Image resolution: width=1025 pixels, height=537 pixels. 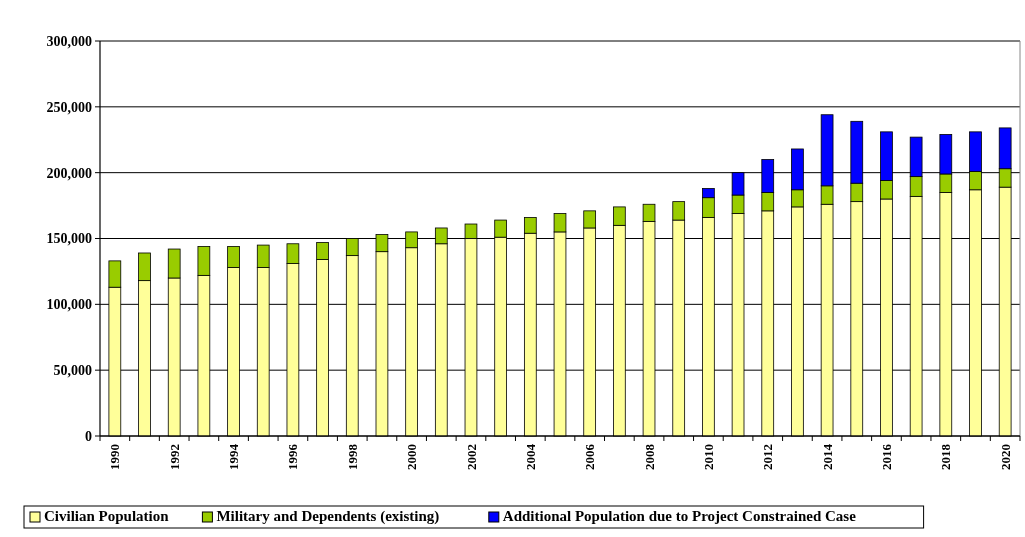 What do you see at coordinates (590, 456) in the screenshot?
I see `x-tick-label: 2006` at bounding box center [590, 456].